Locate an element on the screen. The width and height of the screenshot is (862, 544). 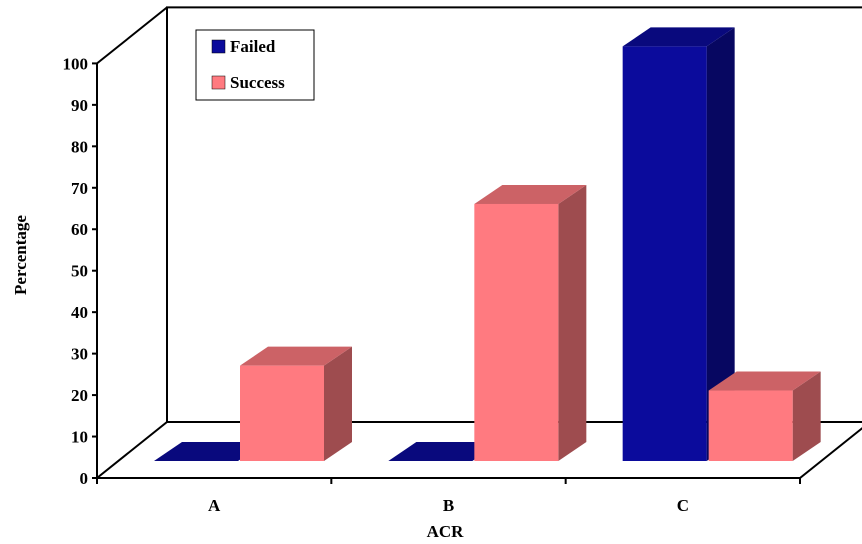
bar-failed-b is located at coordinates (444, 451).